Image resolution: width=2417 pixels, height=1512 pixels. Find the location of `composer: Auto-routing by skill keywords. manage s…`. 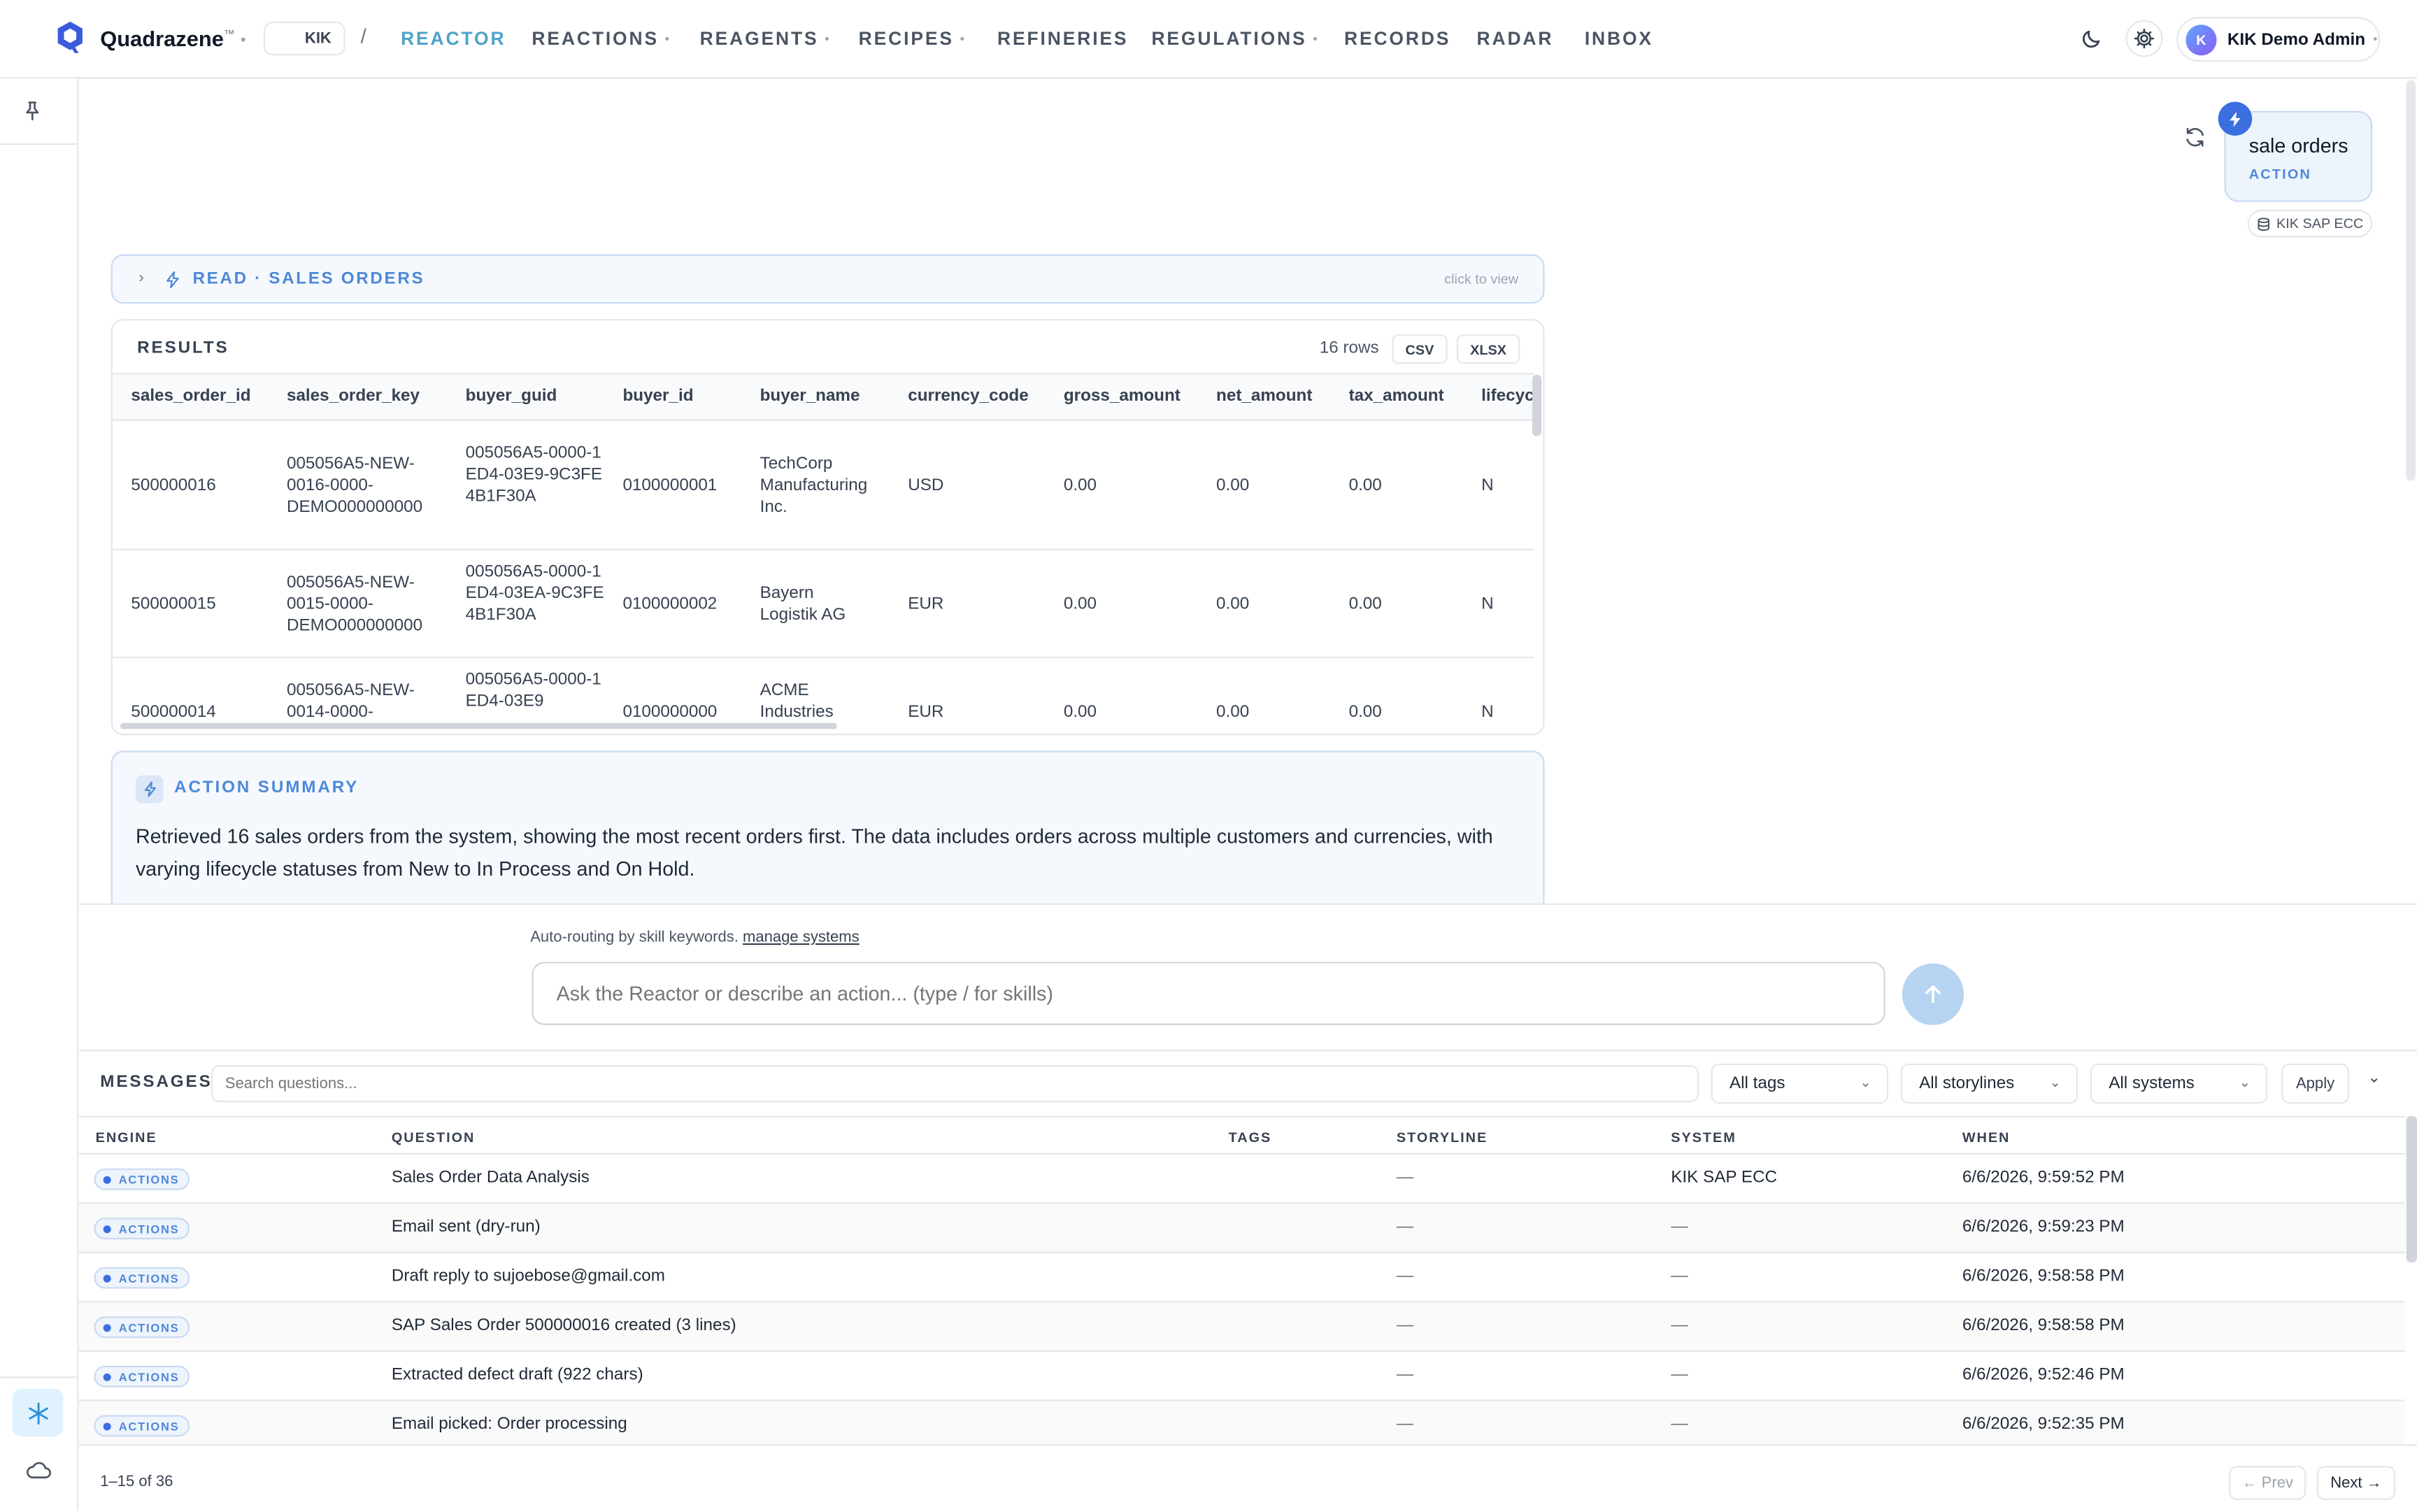

composer: Auto-routing by skill keywords. manage s… is located at coordinates (1247, 978).